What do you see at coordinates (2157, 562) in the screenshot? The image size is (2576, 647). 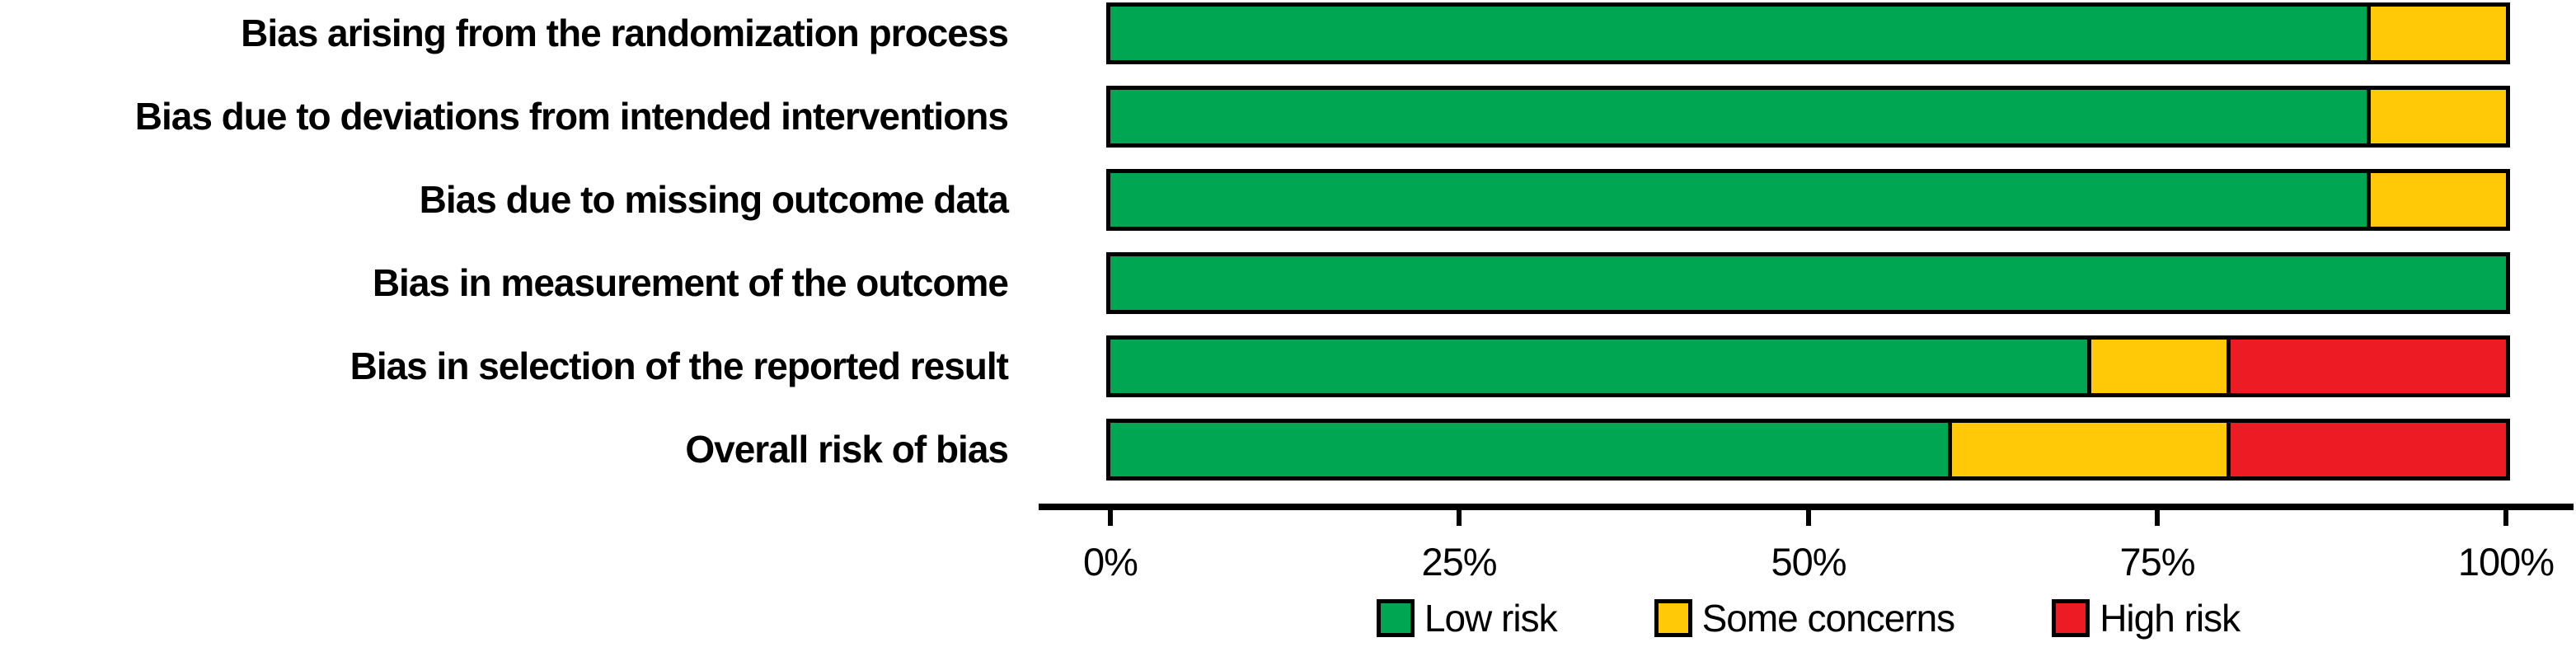 I see `x-axis-tick-label-75: 75%` at bounding box center [2157, 562].